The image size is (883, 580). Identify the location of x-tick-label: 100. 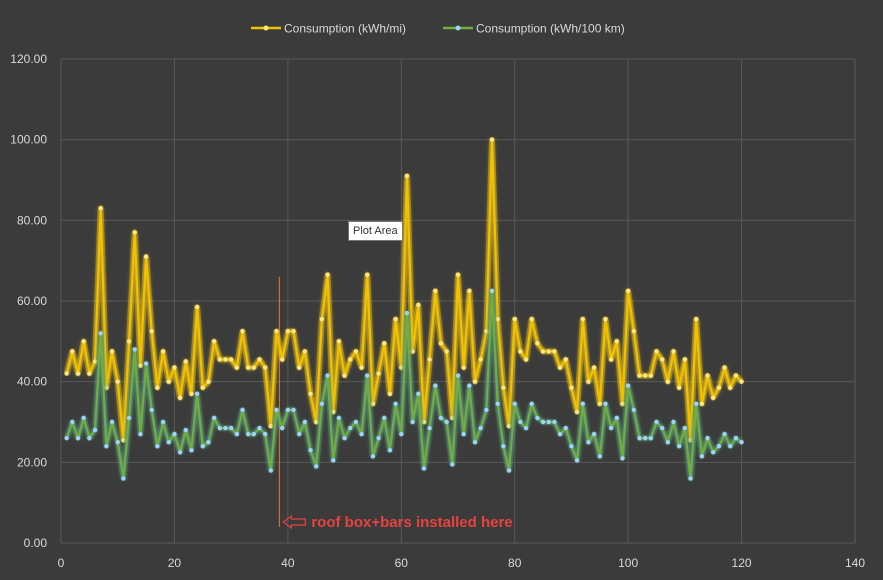
(628, 563).